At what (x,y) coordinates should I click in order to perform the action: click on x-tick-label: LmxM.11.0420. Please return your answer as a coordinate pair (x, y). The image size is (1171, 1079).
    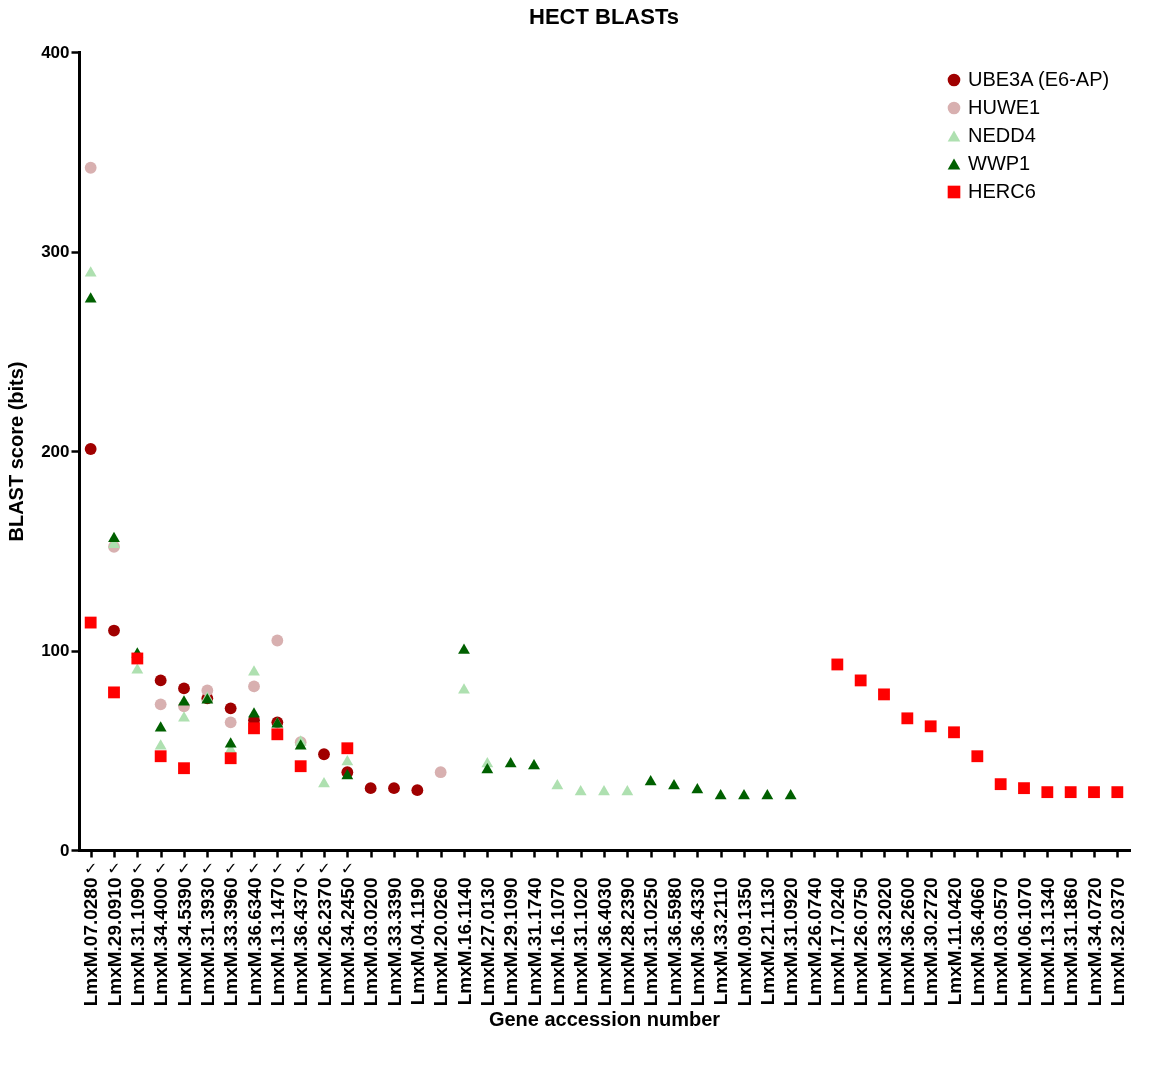
    Looking at the image, I should click on (954, 941).